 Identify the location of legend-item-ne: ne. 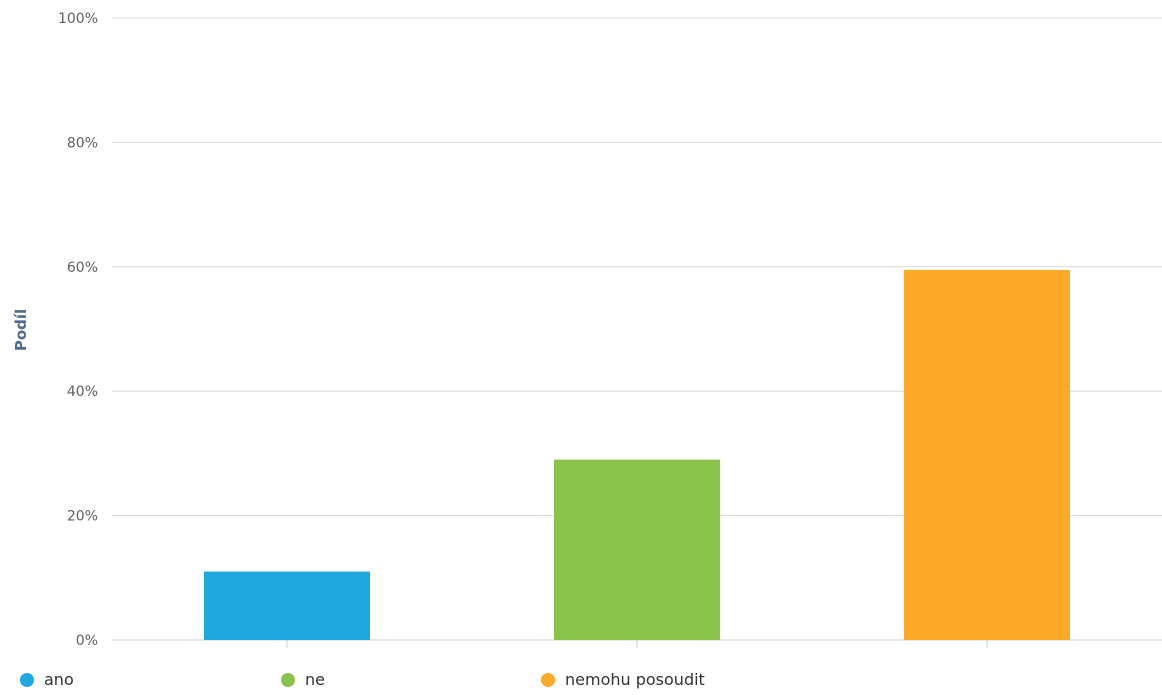
(303, 679).